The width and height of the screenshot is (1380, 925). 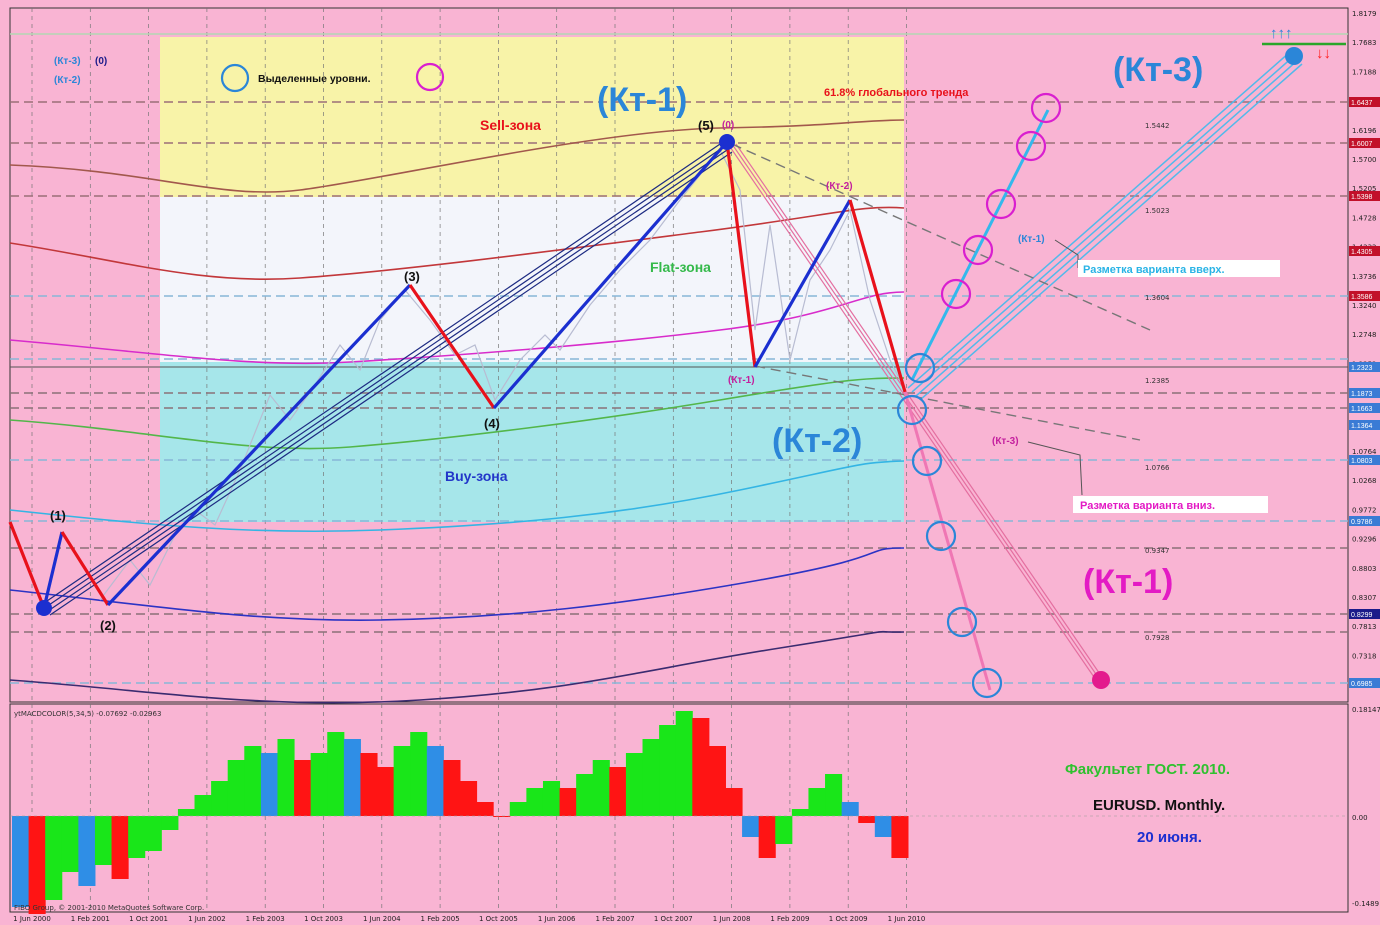 I want to click on ma-blue, so click(x=457, y=584).